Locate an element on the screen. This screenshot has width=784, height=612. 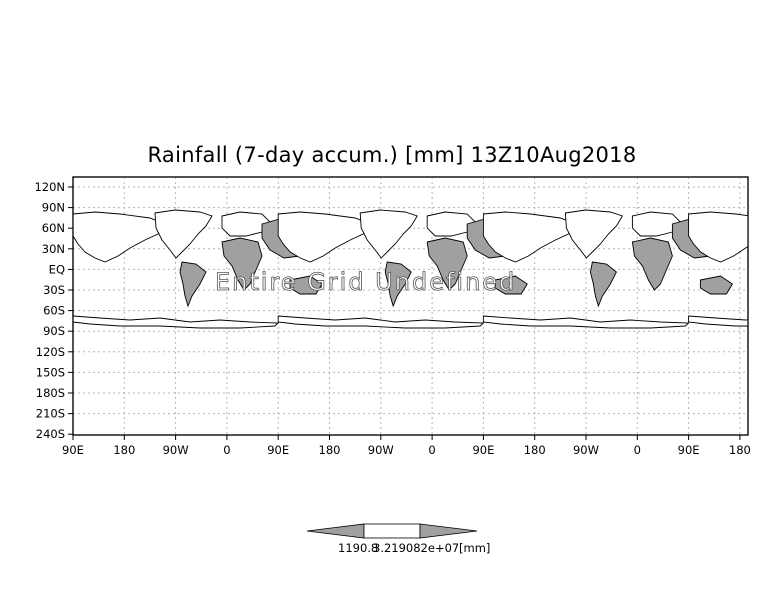
y-tick-label: 180S is located at coordinates (50, 393).